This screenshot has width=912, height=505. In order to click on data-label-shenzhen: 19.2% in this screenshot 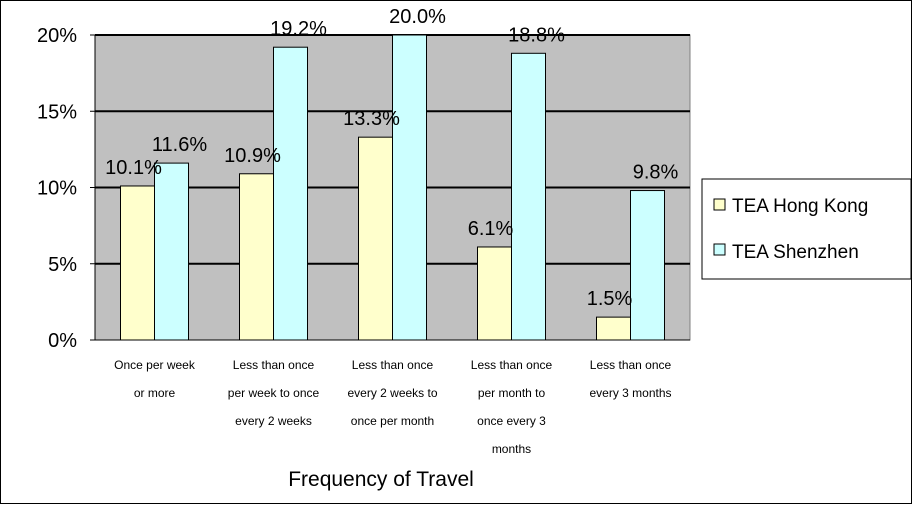, I will do `click(298, 29)`.